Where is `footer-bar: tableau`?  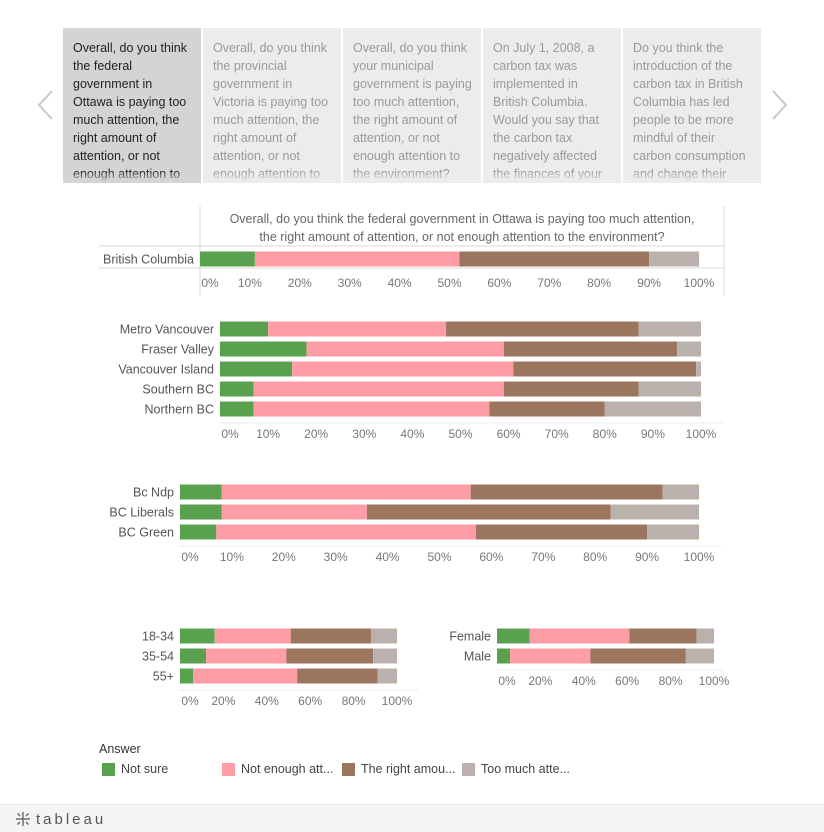 footer-bar: tableau is located at coordinates (412, 818).